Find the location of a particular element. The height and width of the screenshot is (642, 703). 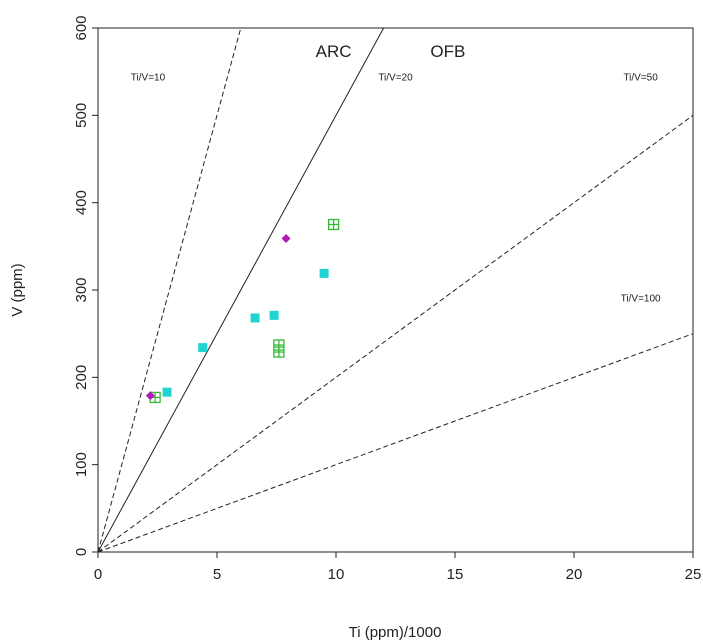

x-tick-label: 0 is located at coordinates (98, 574).